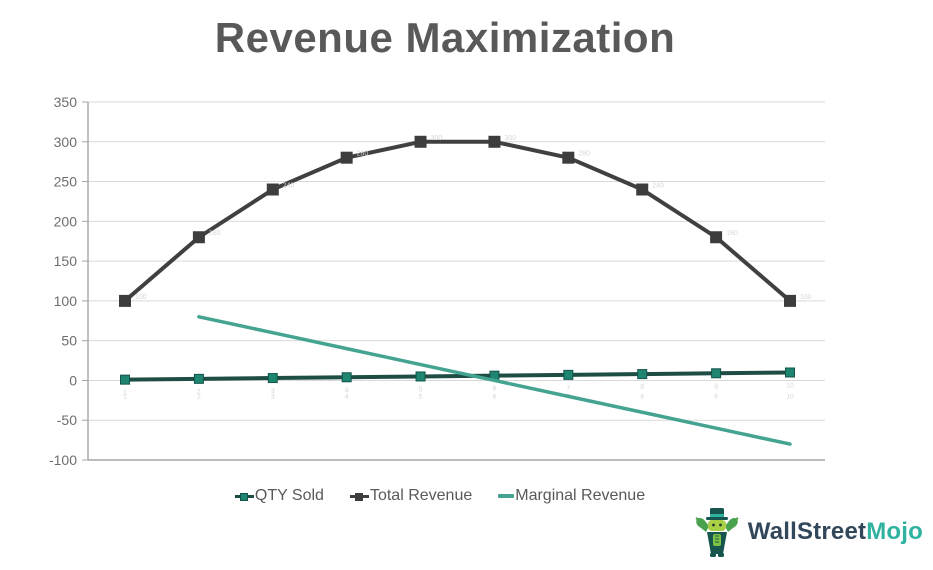 The image size is (933, 570). Describe the element at coordinates (273, 396) in the screenshot. I see `x-tick-label: 3` at that location.